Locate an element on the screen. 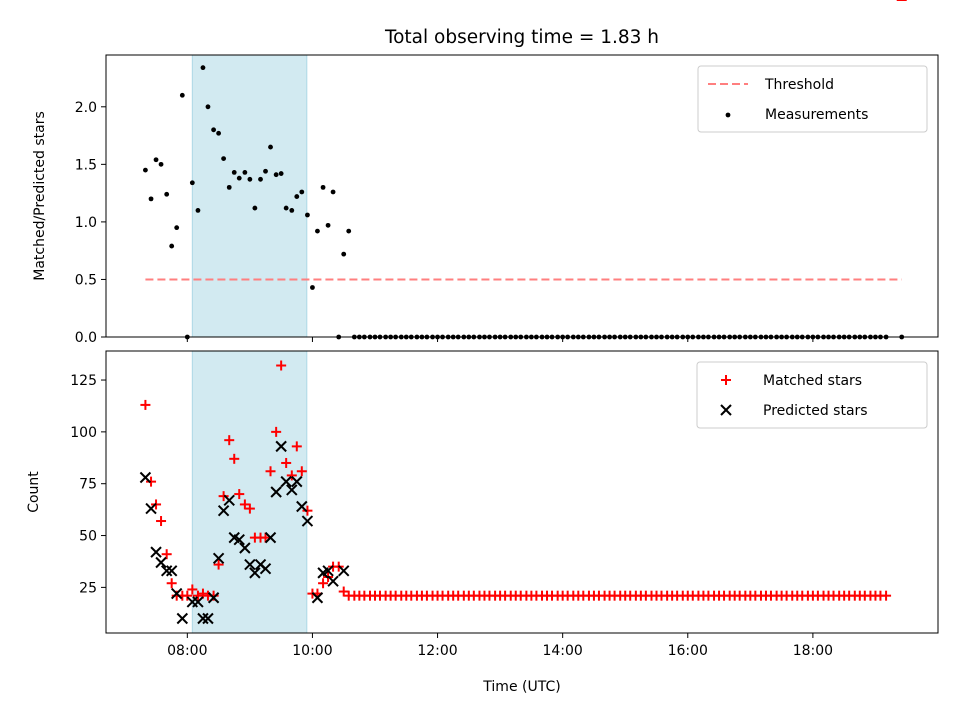  y-tick-label: 125 is located at coordinates (83, 381).